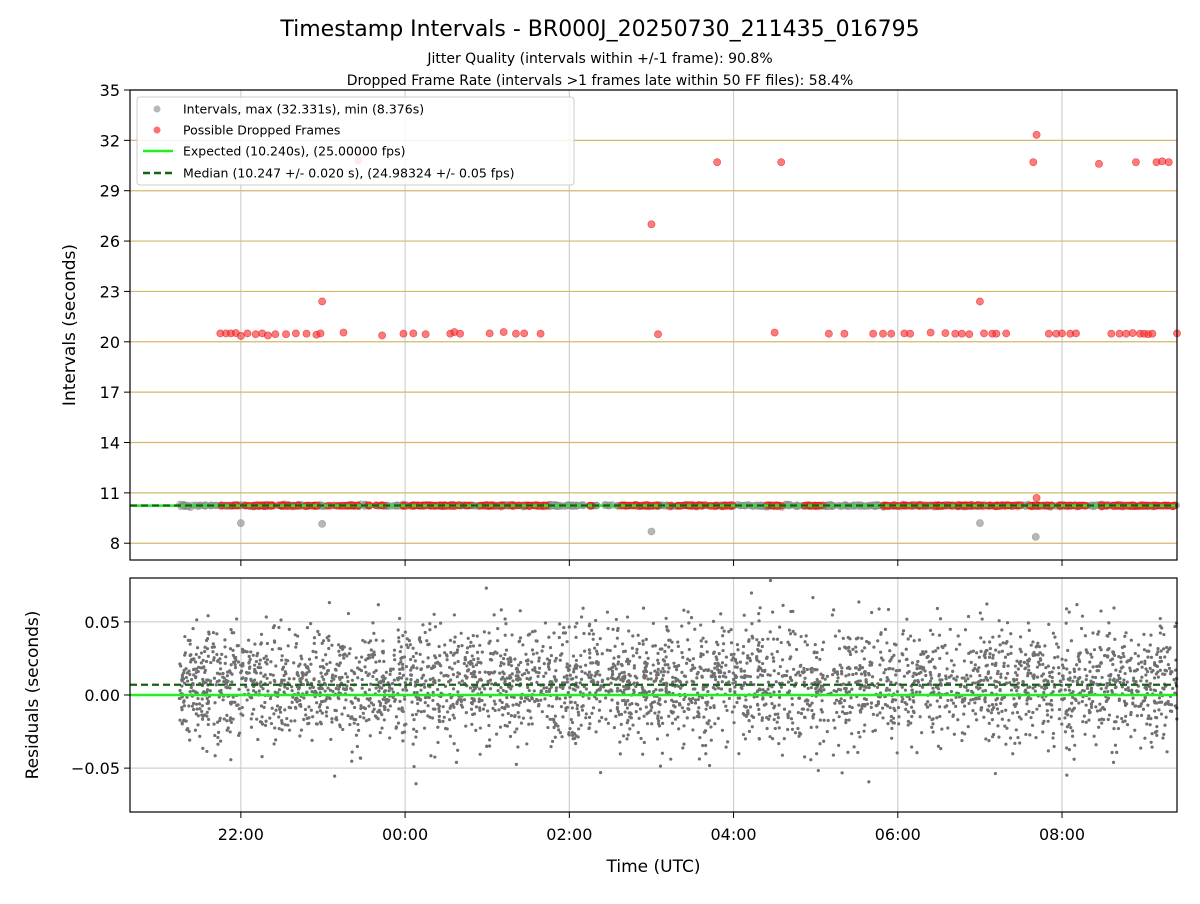 The height and width of the screenshot is (904, 1200). Describe the element at coordinates (294, 151) in the screenshot. I see `legend-label-expected: Expected (10.240s), (25.00000 fps)` at that location.